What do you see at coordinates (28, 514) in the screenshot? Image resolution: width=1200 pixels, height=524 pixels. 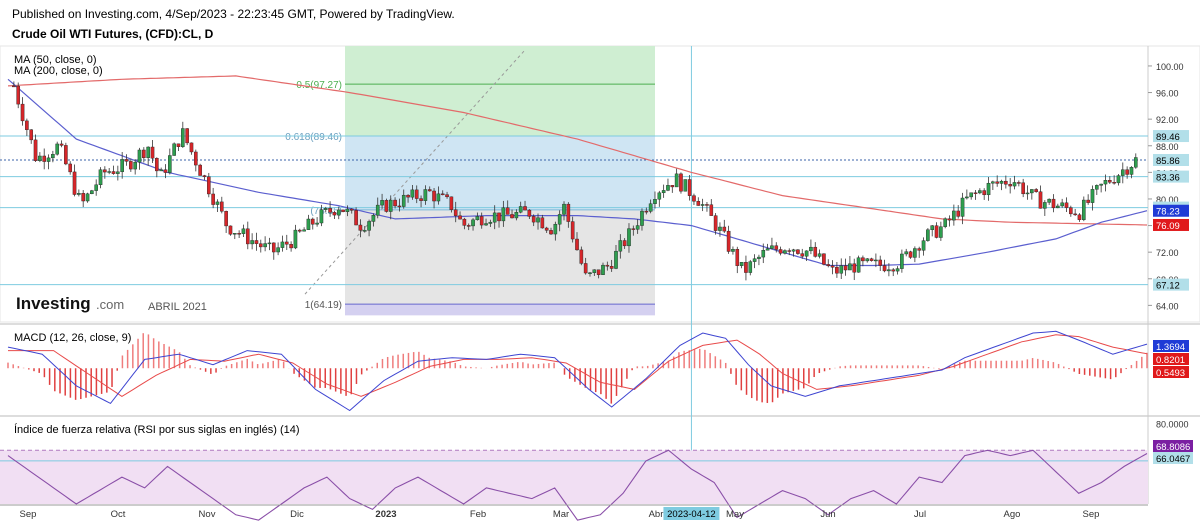 I see `x-tick-label: Sep` at bounding box center [28, 514].